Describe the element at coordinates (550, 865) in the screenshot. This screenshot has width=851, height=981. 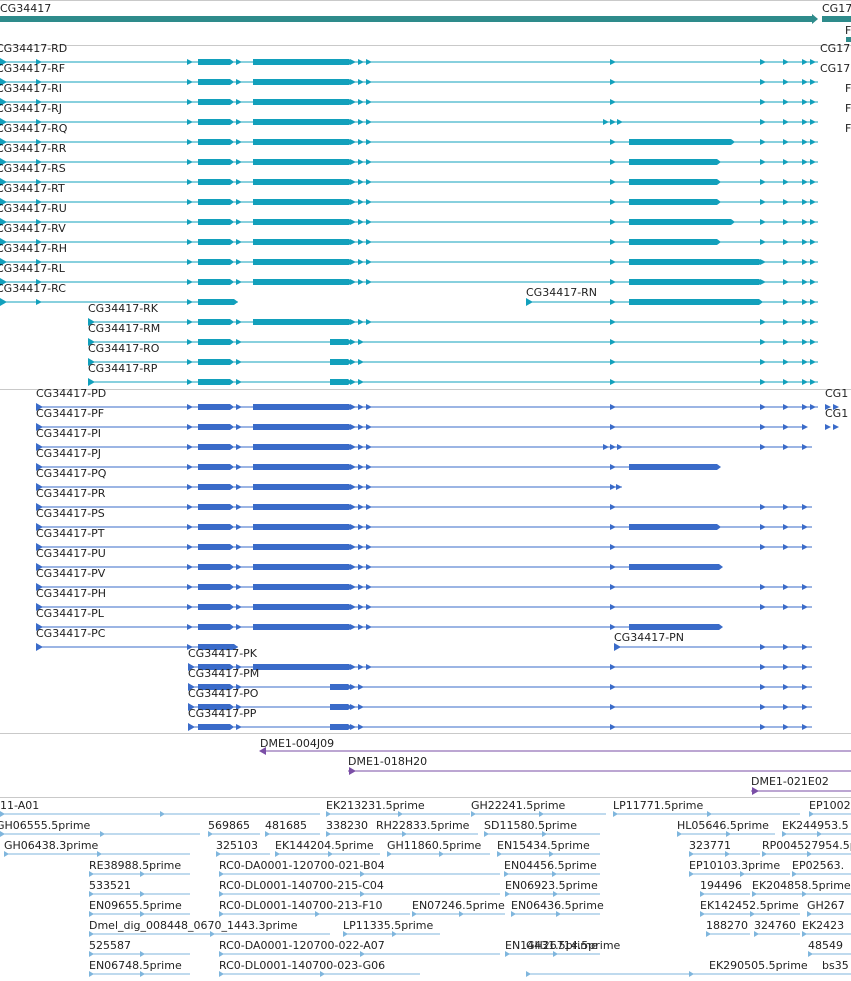
I see `est-label: EN04456.5prime` at that location.